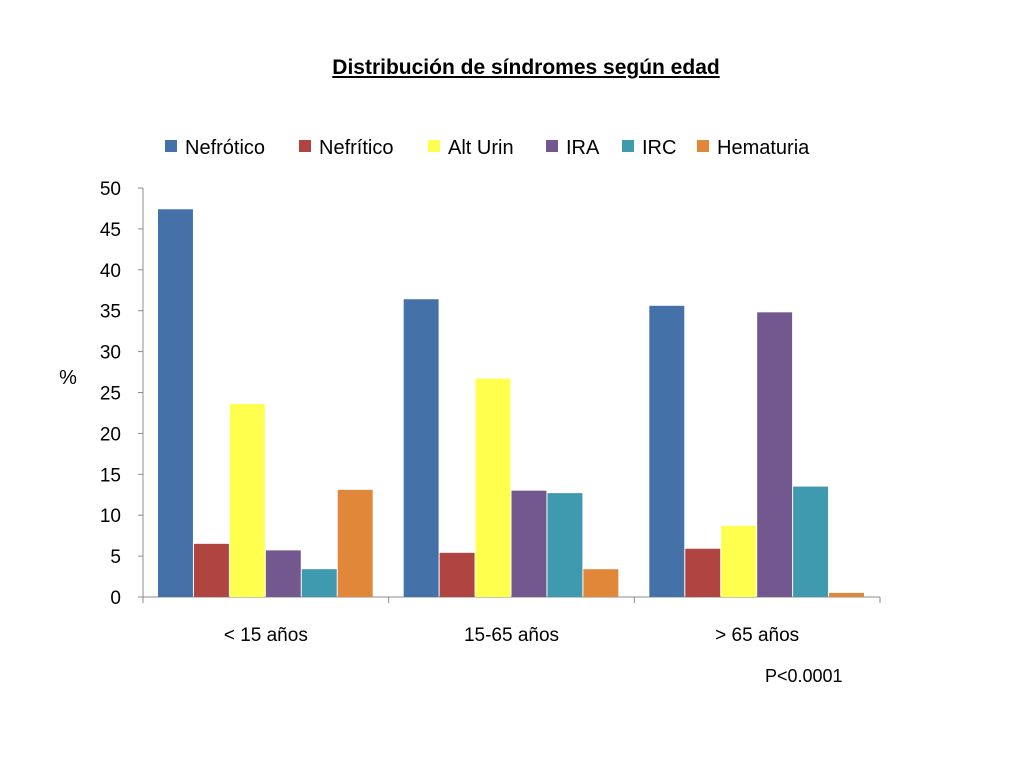 Image resolution: width=1024 pixels, height=768 pixels. What do you see at coordinates (110, 434) in the screenshot?
I see `y-tick-label: 20` at bounding box center [110, 434].